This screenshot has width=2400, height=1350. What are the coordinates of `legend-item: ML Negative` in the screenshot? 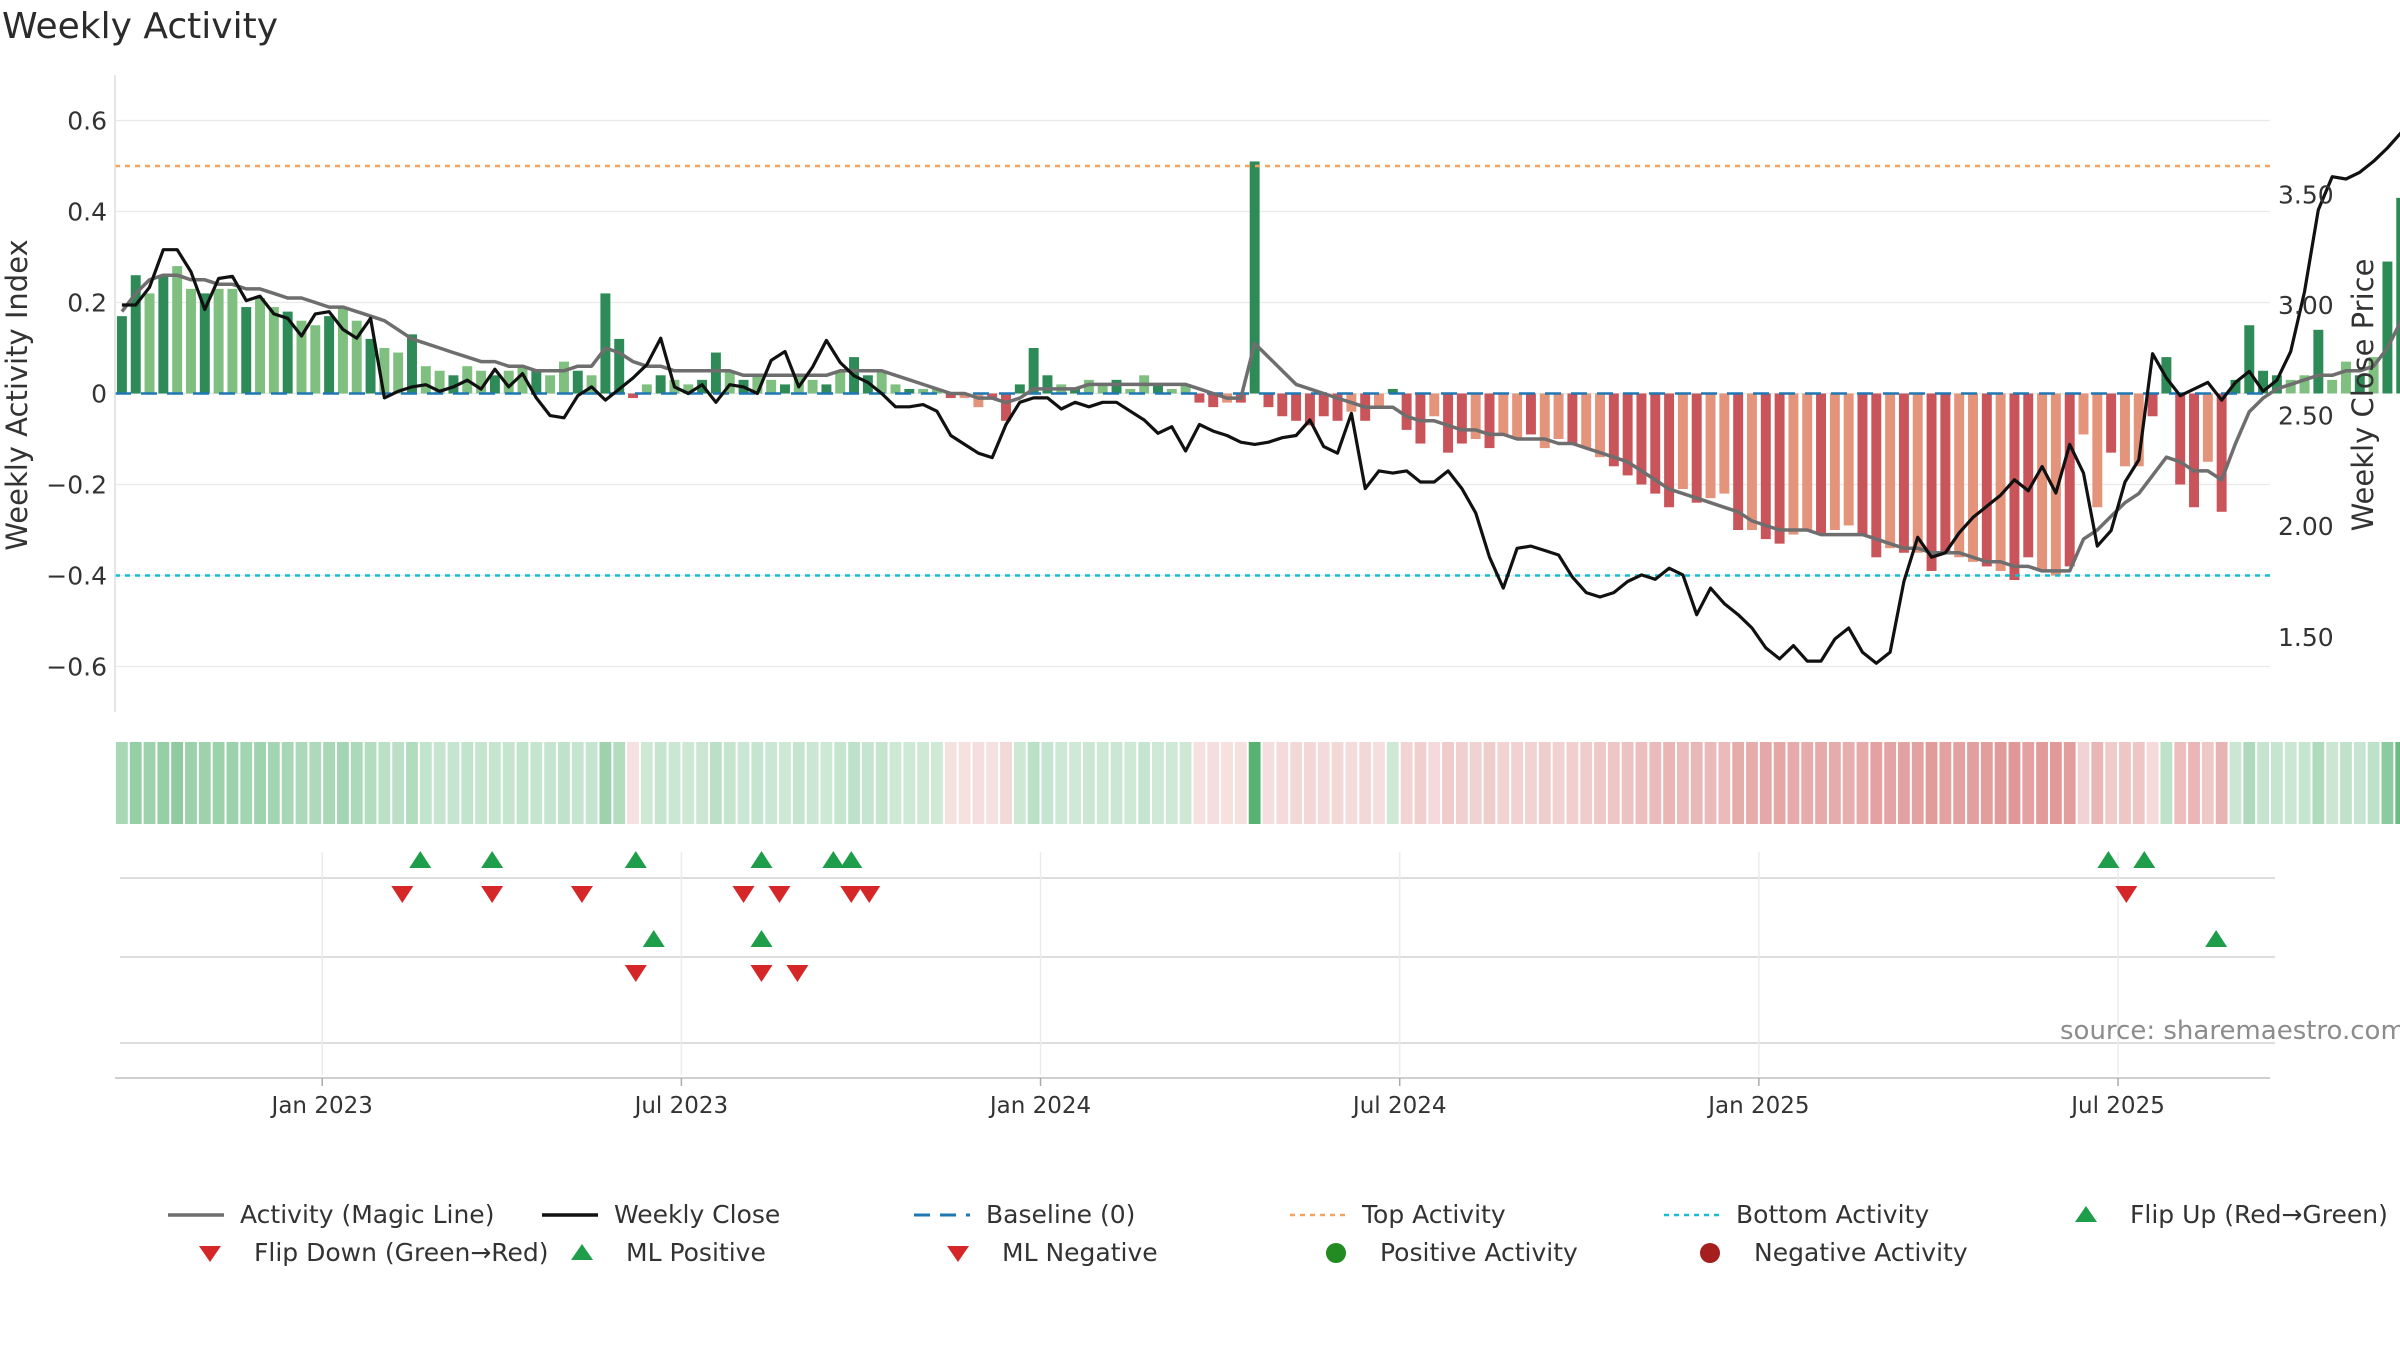 It's located at (1043, 1252).